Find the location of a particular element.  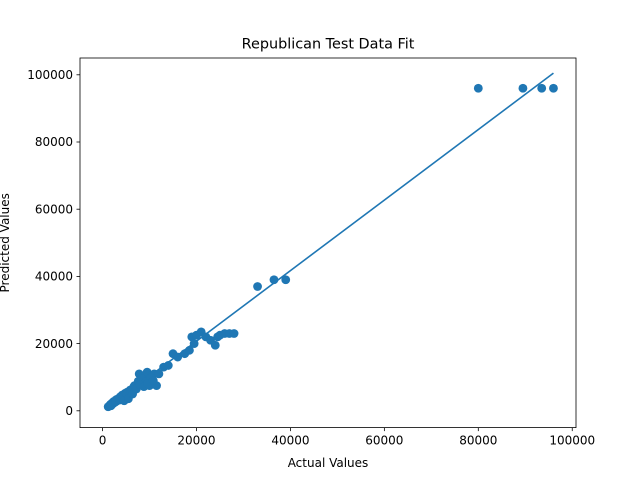

y-tick-label: 0 is located at coordinates (69, 411).